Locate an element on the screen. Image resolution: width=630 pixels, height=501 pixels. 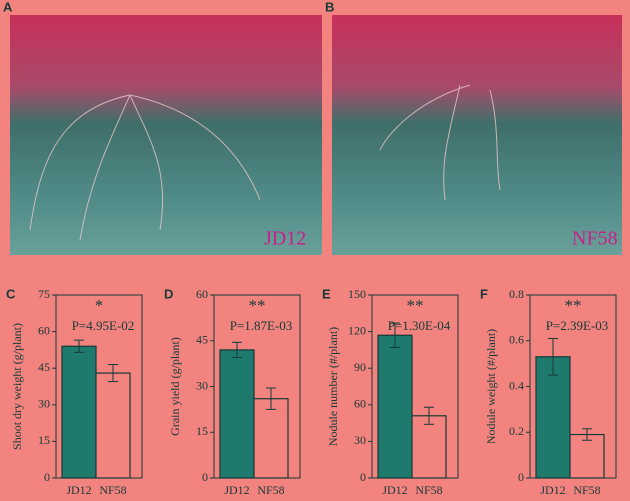
panel-letter: B is located at coordinates (329, 7).